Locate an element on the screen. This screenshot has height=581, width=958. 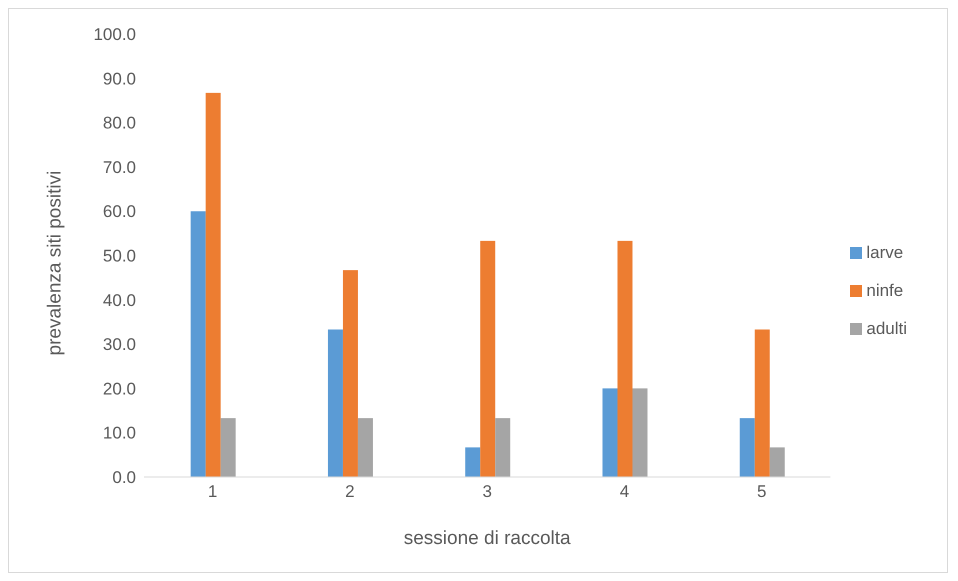
y-tick-label: 70.0 is located at coordinates (119, 167).